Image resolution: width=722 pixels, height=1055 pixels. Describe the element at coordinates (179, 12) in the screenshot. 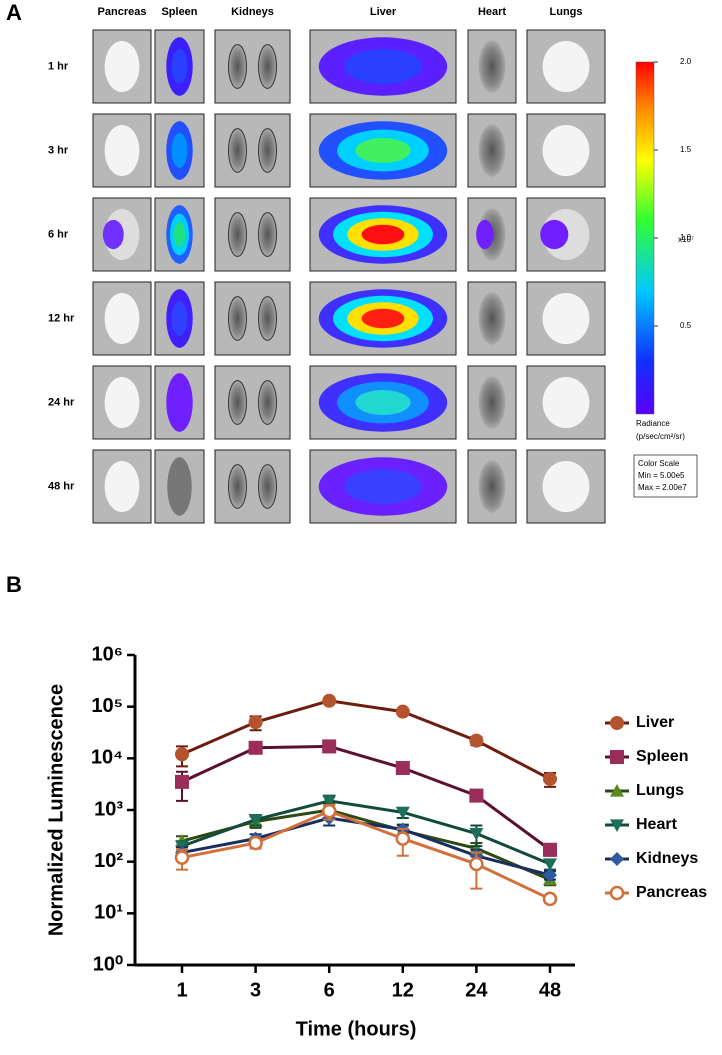

I see `column-label: Spleen` at that location.